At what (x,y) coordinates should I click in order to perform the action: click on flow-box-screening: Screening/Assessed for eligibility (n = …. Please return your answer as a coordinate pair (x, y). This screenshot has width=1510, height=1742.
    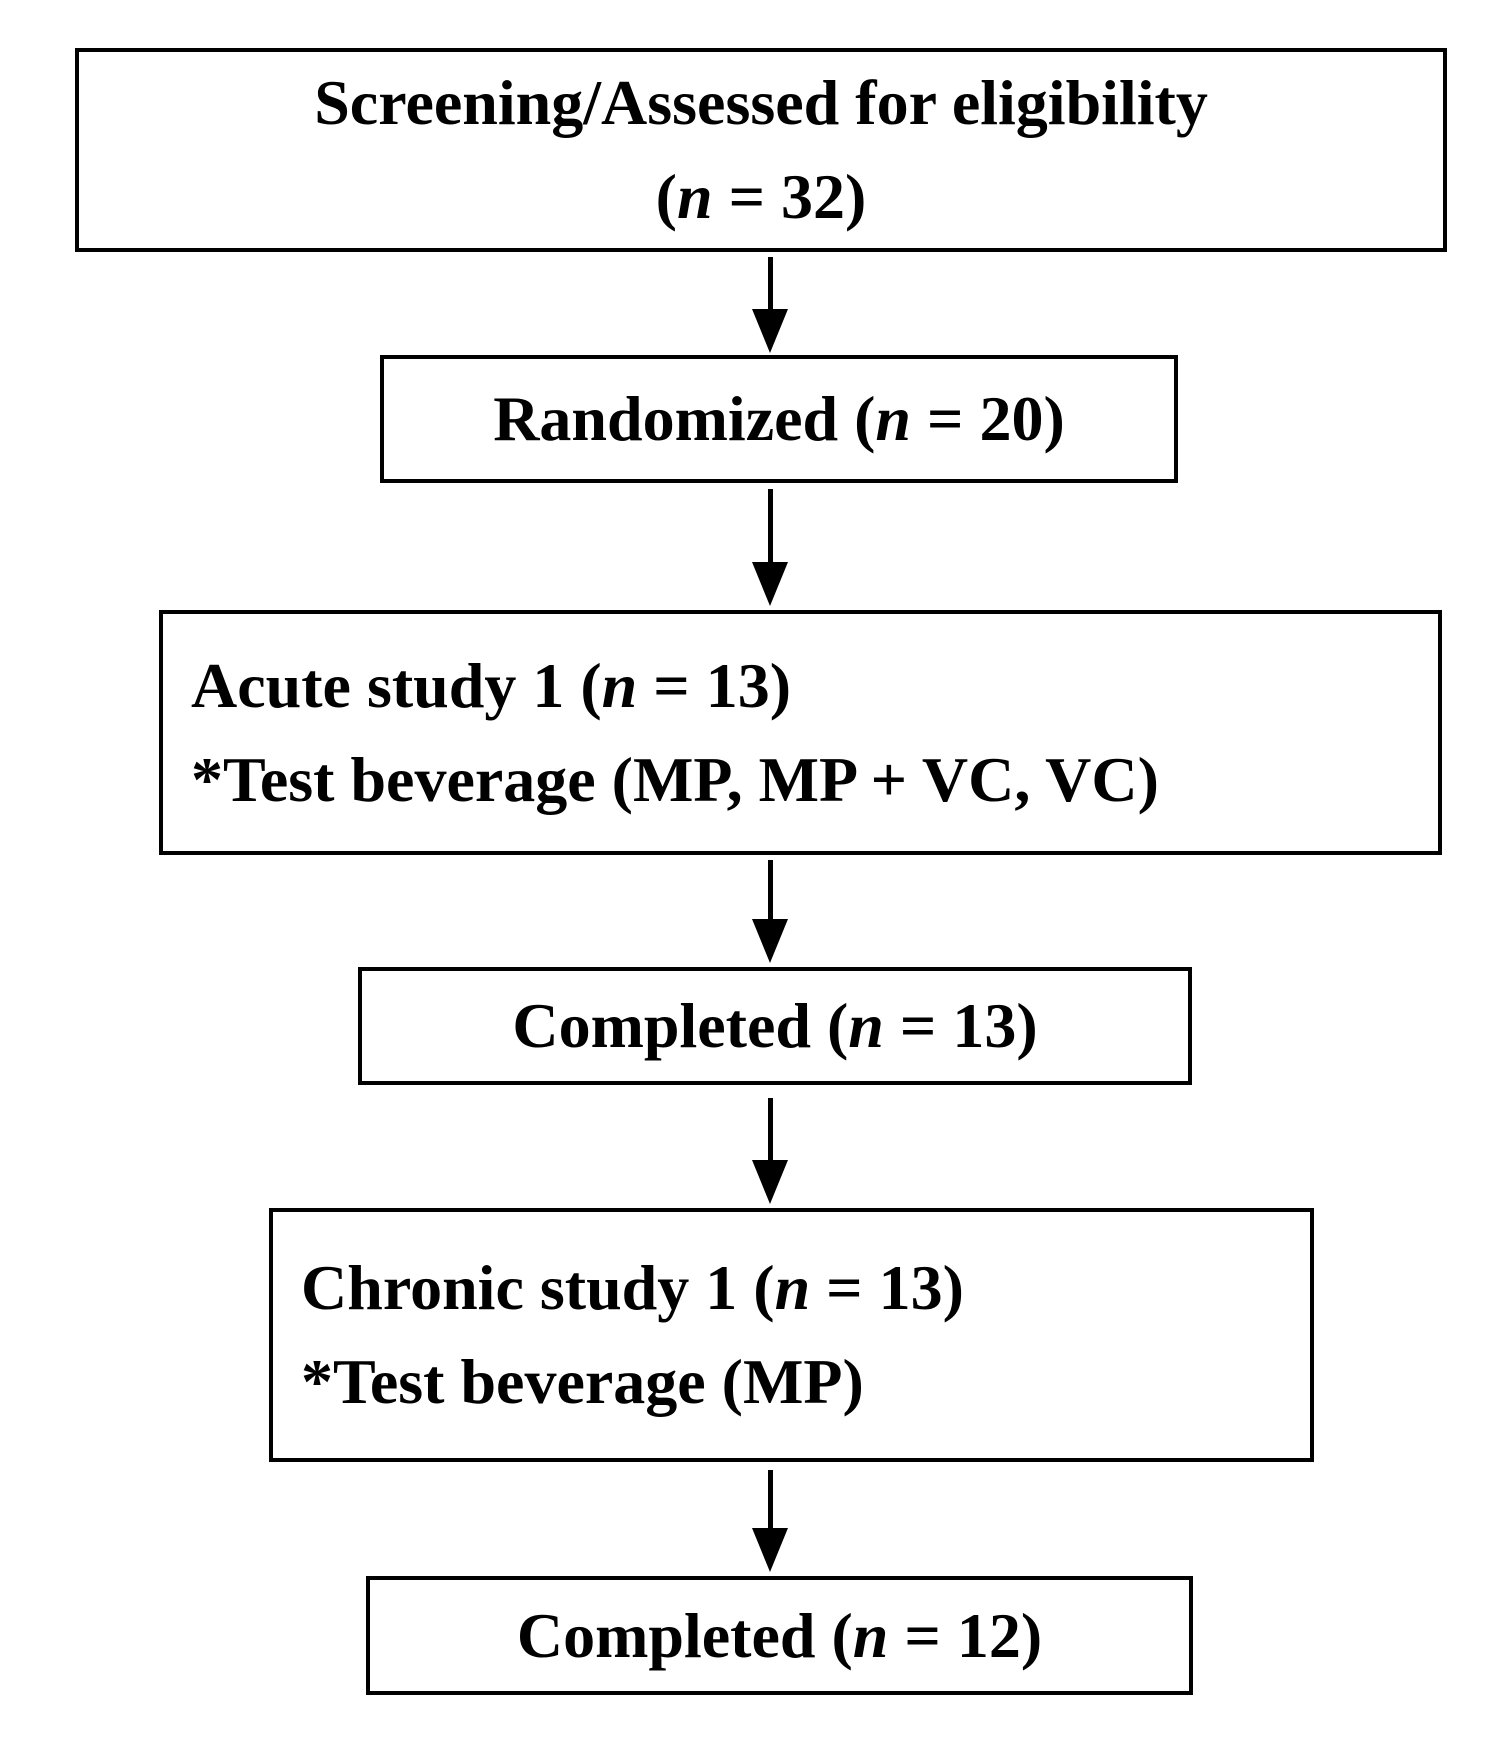
    Looking at the image, I should click on (761, 150).